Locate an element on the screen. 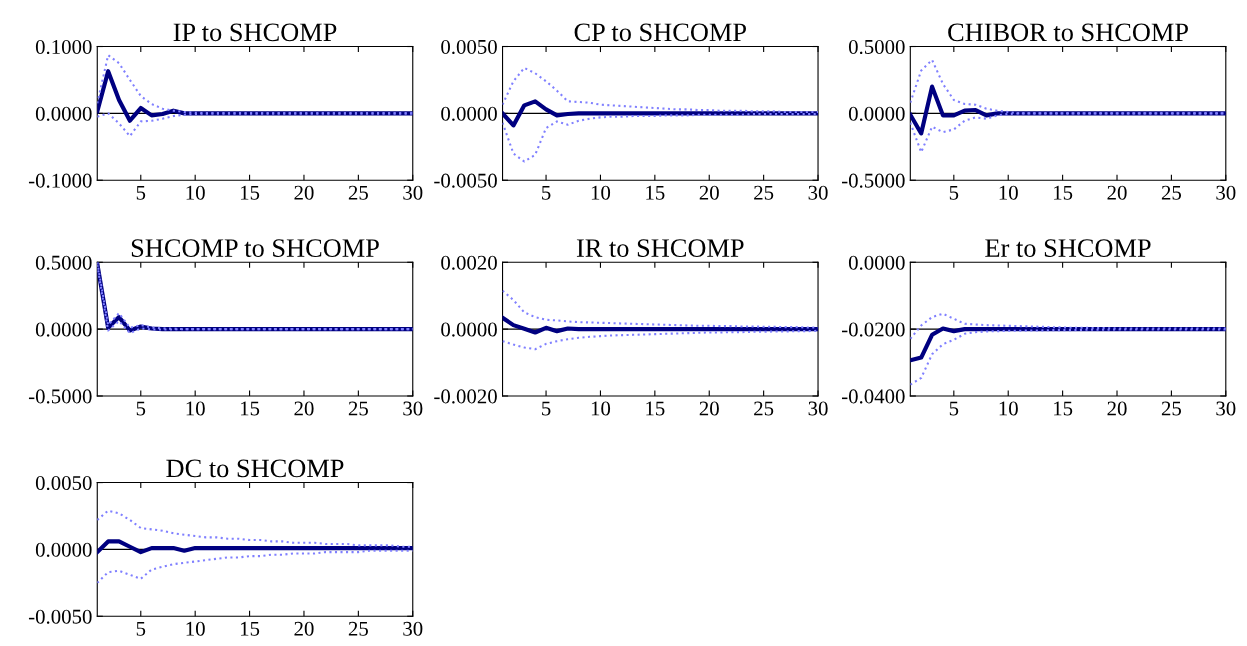 The image size is (1247, 646). chart-title: IR to SHCOMP is located at coordinates (660, 248).